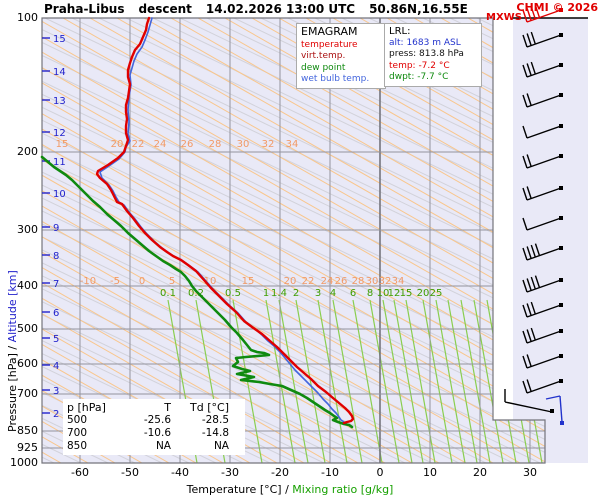 This screenshot has height=500, width=600. I want to click on temperature-tick-label: 30, so click(530, 472).